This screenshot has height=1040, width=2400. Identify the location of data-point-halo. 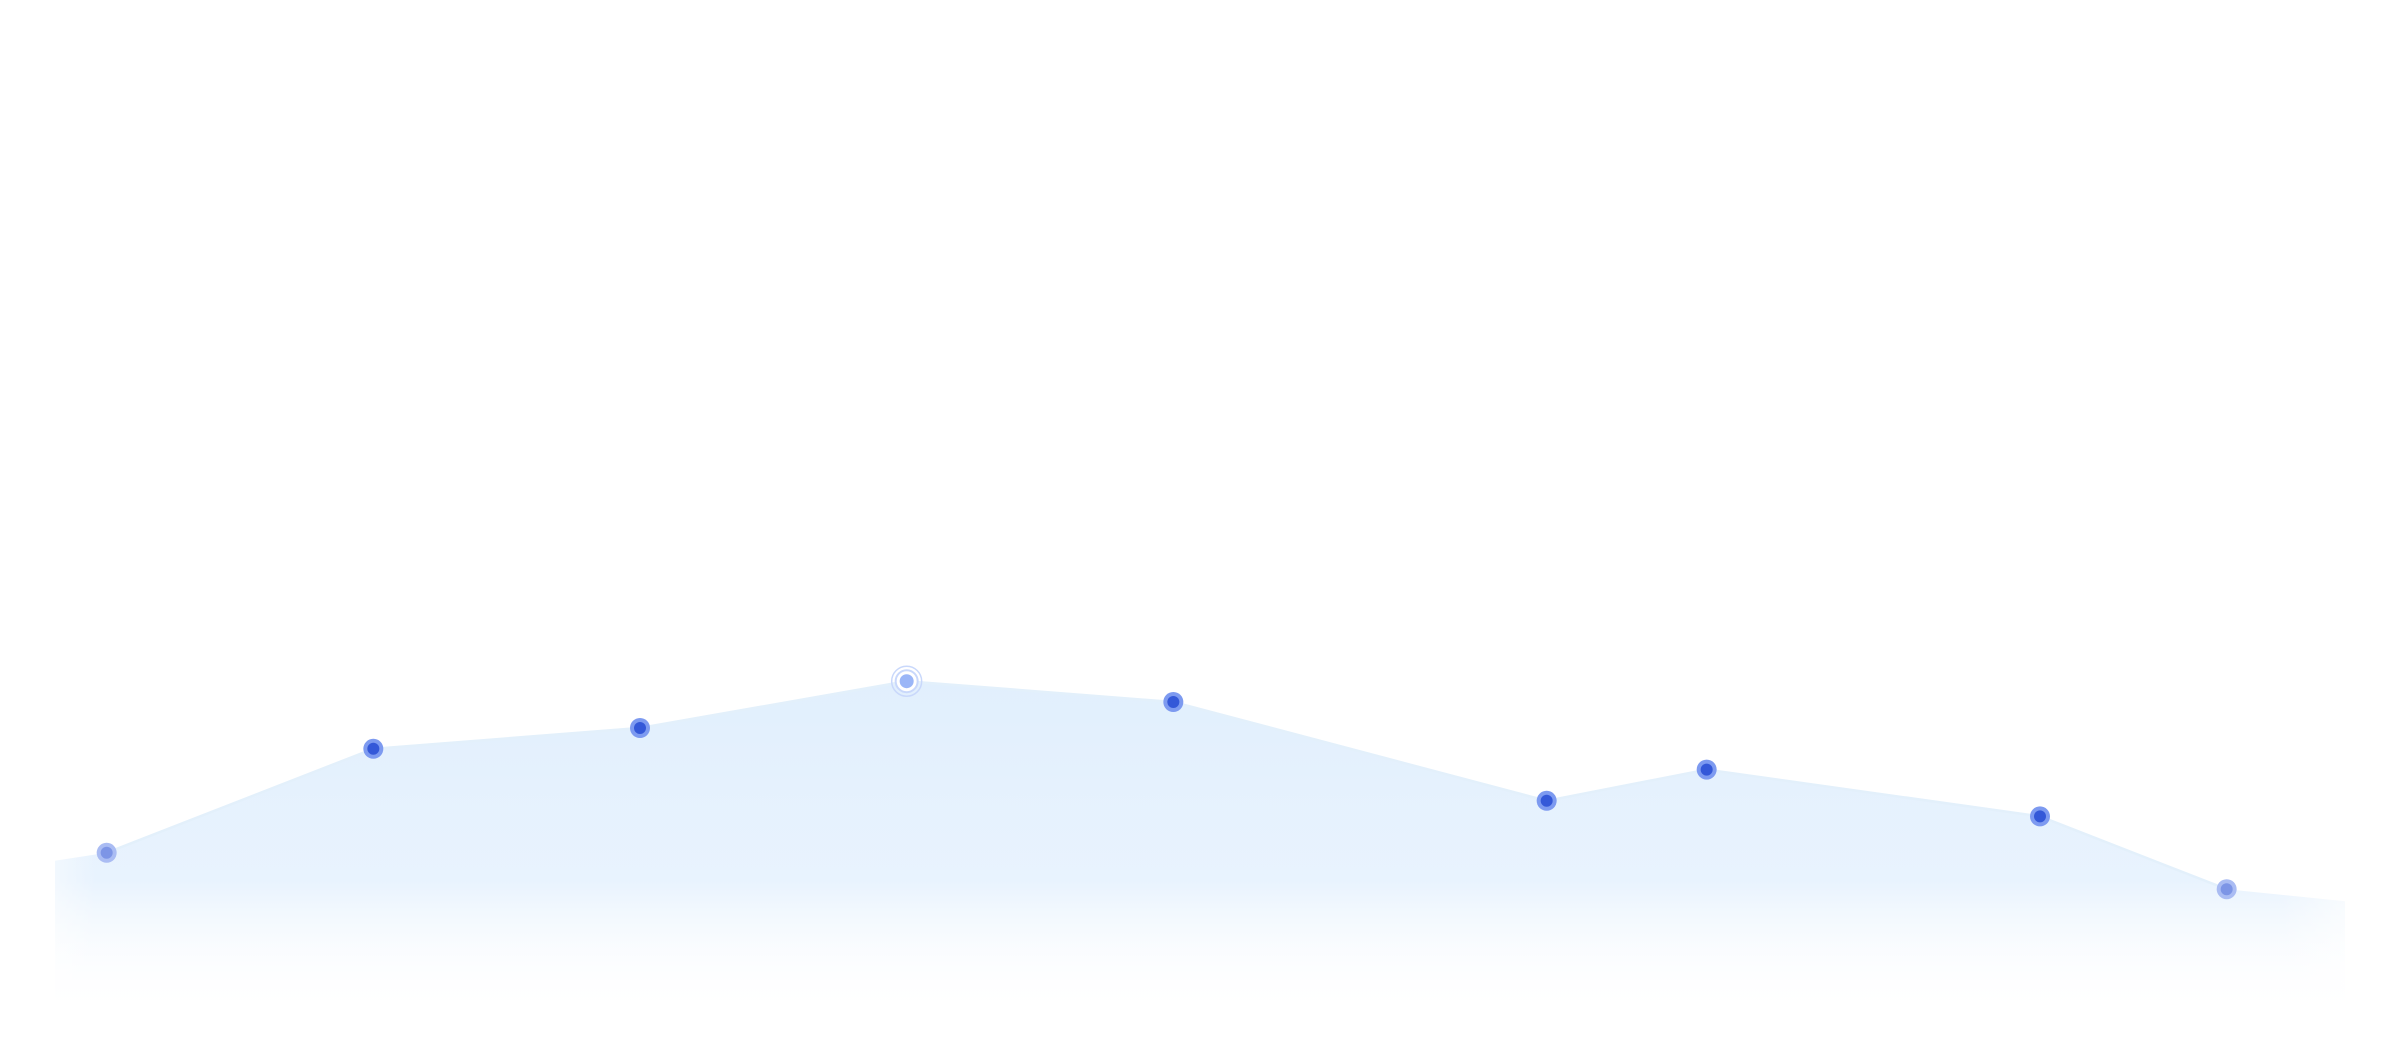
(906, 681).